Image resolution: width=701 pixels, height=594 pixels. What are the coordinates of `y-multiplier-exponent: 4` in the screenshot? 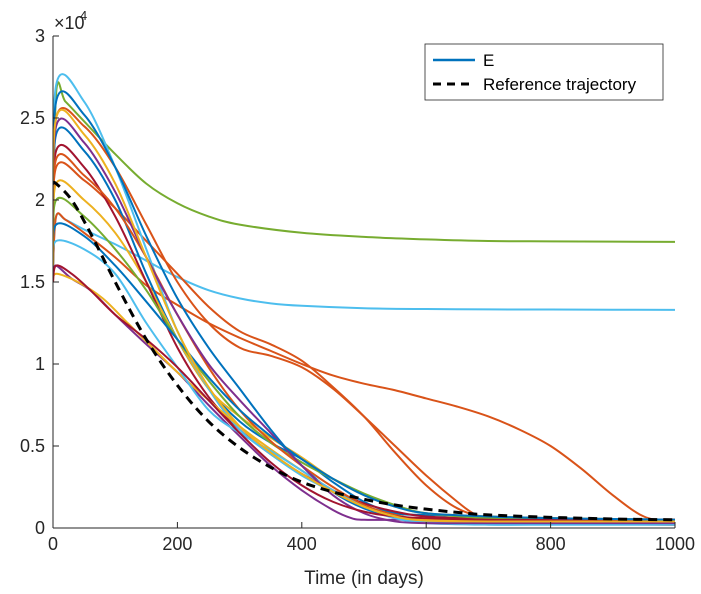 It's located at (83, 15).